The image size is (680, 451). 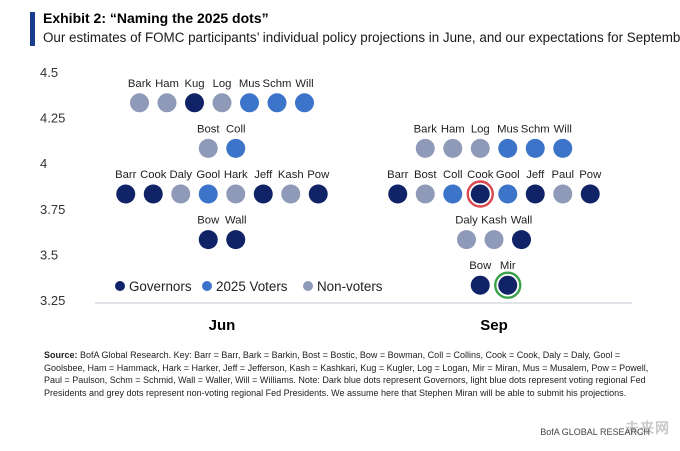 What do you see at coordinates (43, 163) in the screenshot?
I see `y-tick-label: 4` at bounding box center [43, 163].